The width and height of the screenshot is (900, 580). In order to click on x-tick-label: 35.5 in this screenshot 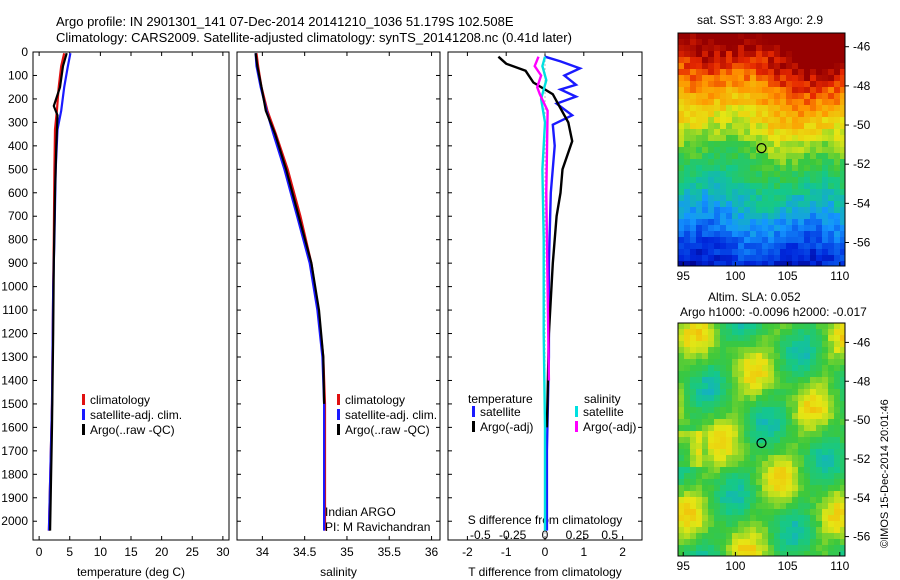, I will do `click(390, 552)`.